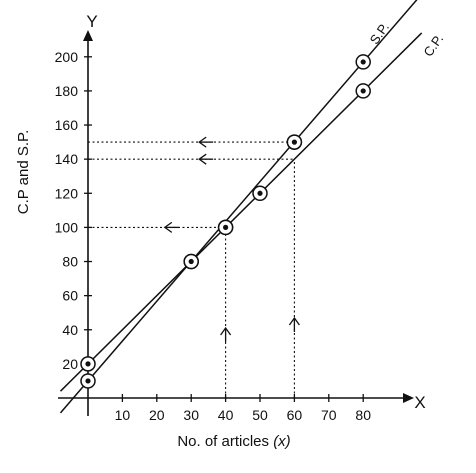 The height and width of the screenshot is (473, 476). Describe the element at coordinates (329, 415) in the screenshot. I see `x-tick-label: 70` at that location.